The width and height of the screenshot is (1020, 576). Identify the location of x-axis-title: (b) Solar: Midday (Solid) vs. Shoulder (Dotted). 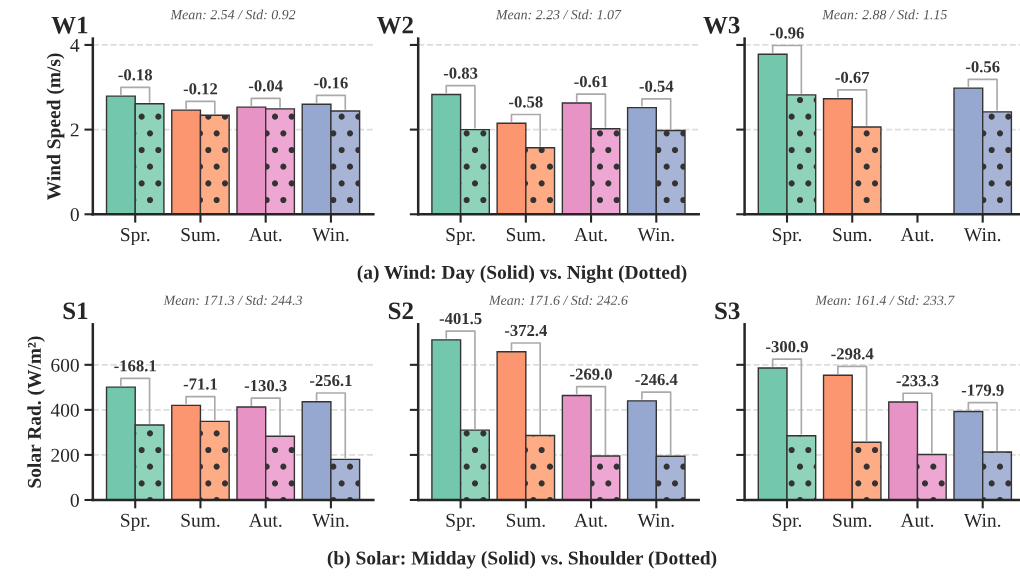
(522, 559).